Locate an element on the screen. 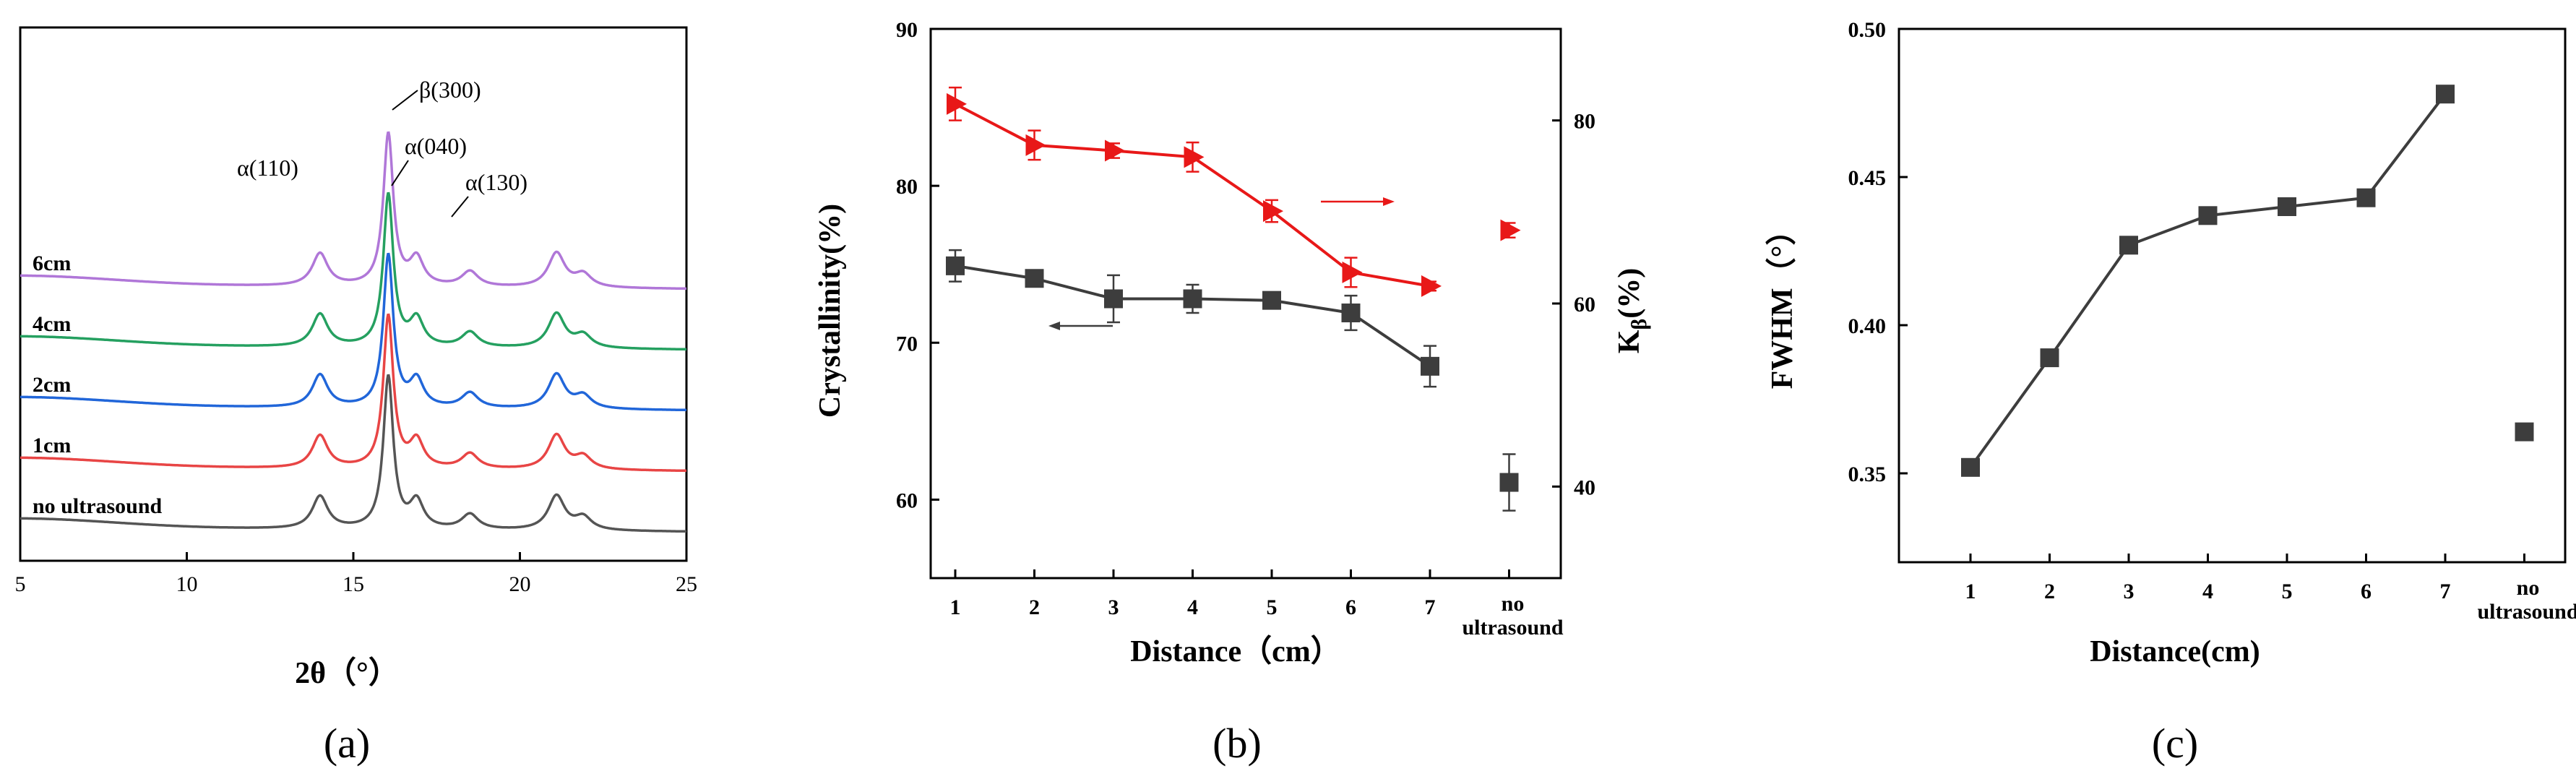 The image size is (2576, 779). ytick-label-1: 70 is located at coordinates (907, 344).